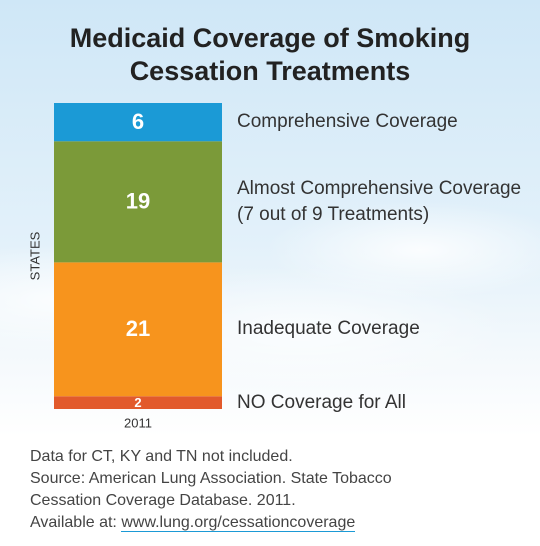  What do you see at coordinates (161, 456) in the screenshot?
I see `note: Data for CT, KY and TN not included.` at bounding box center [161, 456].